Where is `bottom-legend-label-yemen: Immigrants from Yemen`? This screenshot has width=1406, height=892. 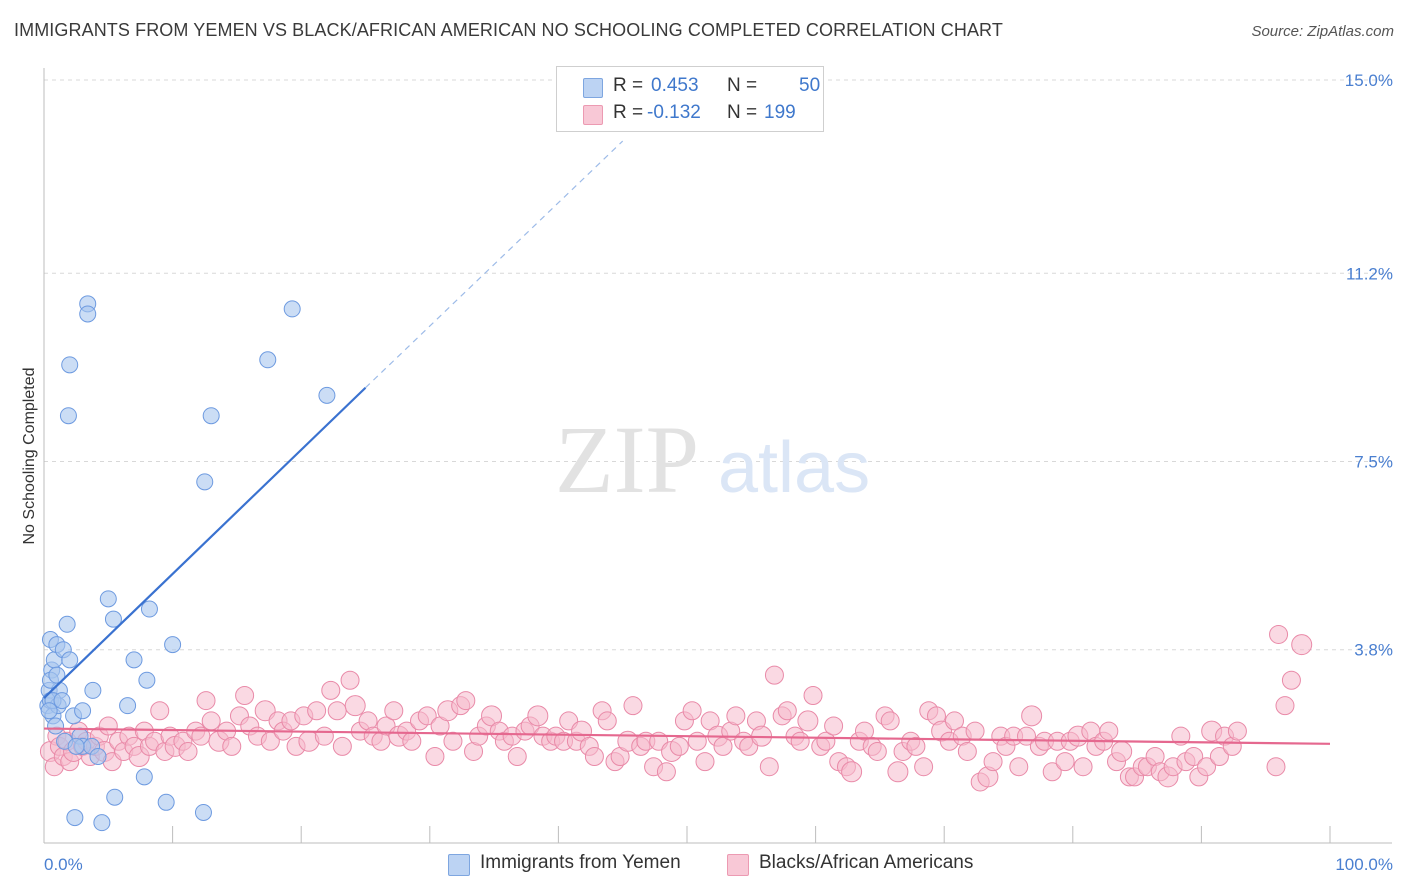 bottom-legend-label-yemen: Immigrants from Yemen is located at coordinates (580, 862).